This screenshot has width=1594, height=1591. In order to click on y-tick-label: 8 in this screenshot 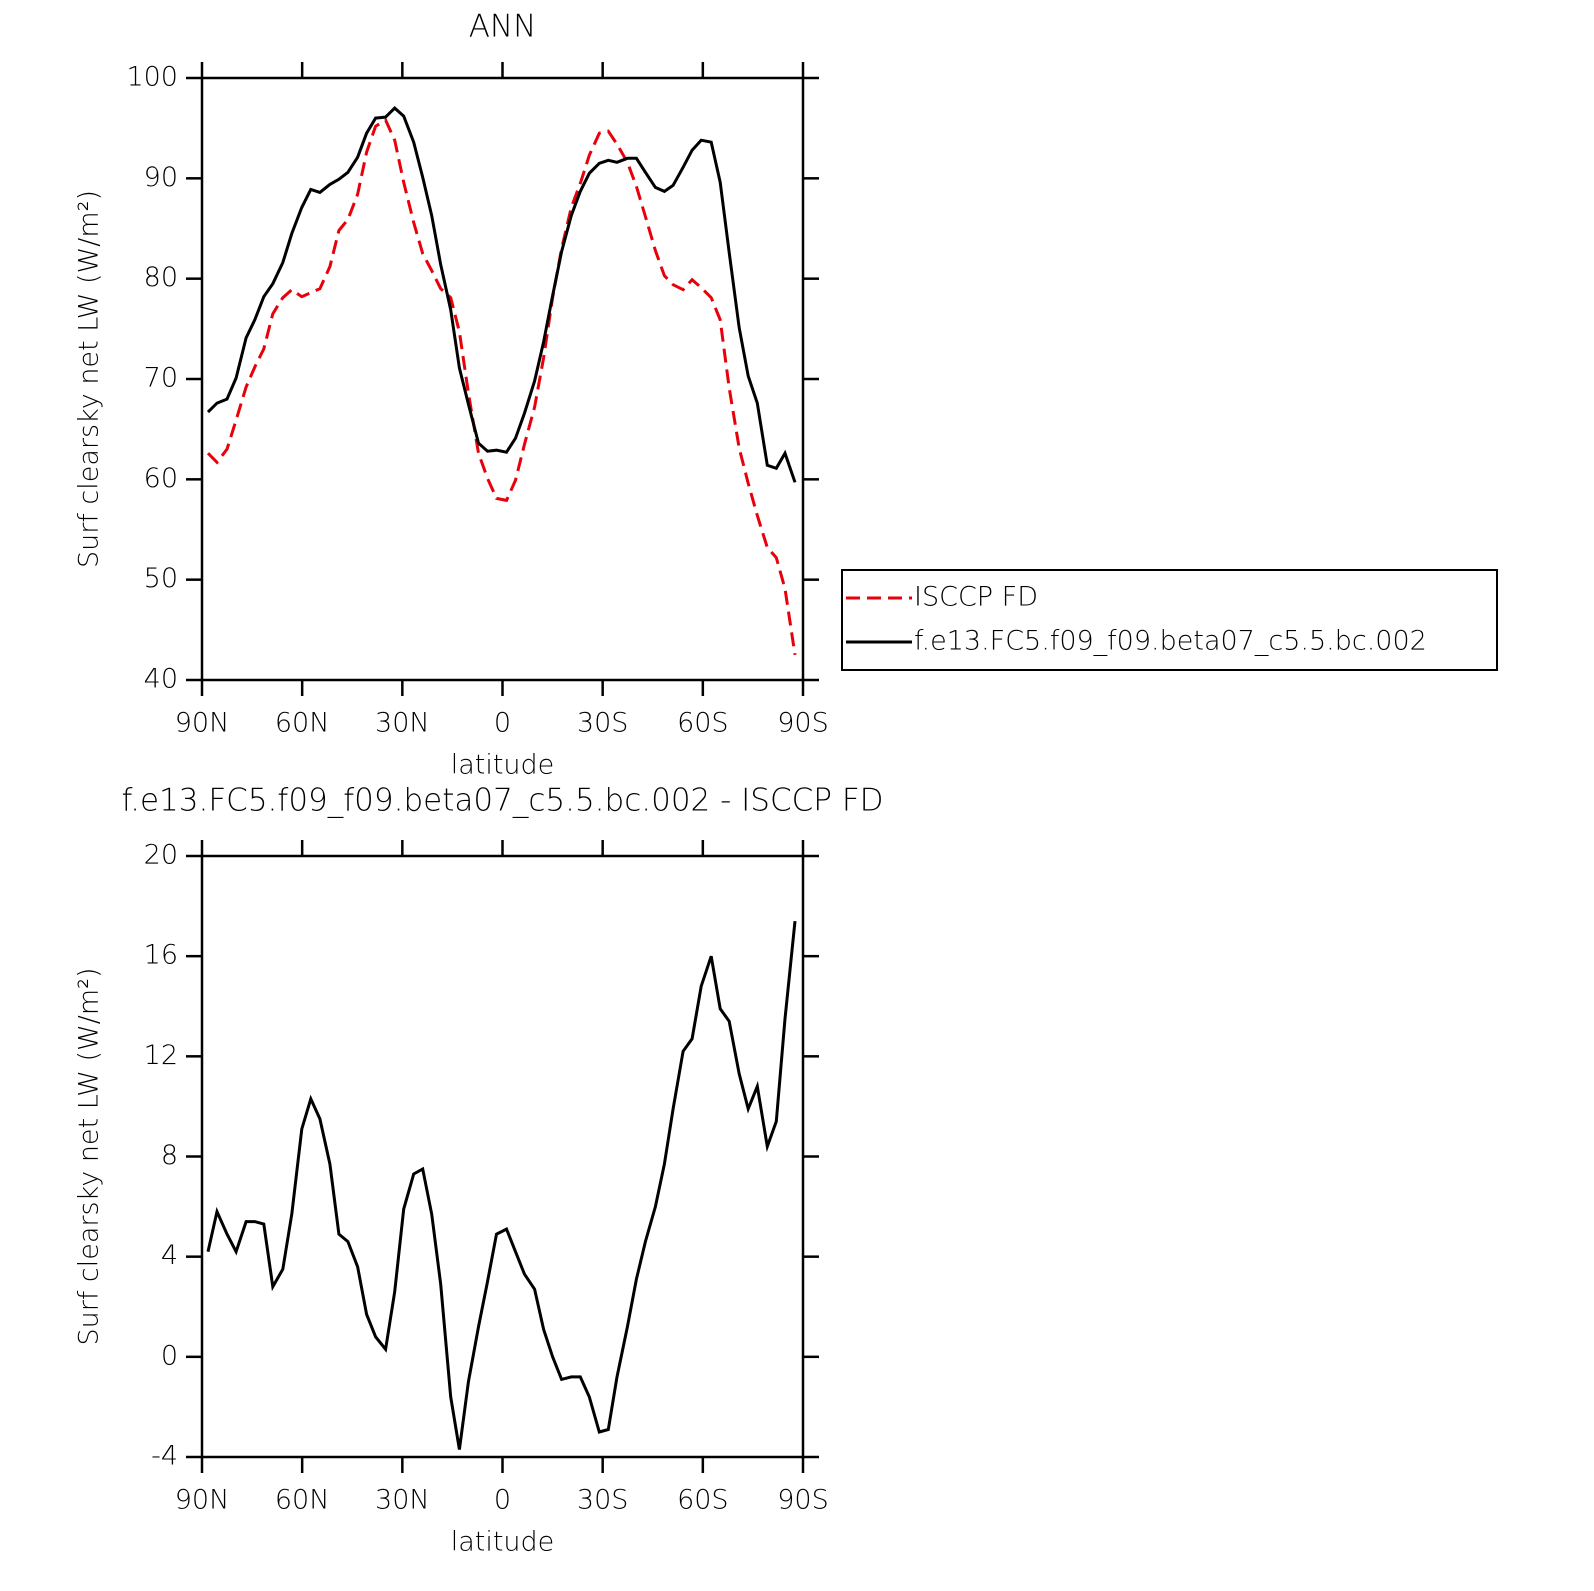, I will do `click(169, 1155)`.